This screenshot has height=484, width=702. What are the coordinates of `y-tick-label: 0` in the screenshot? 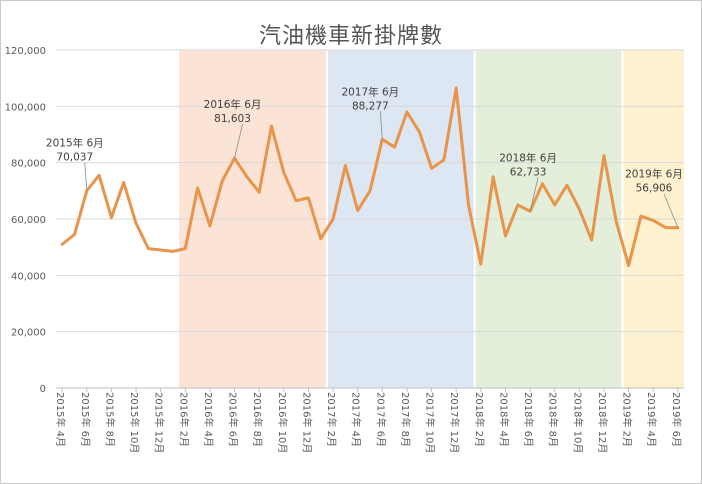 It's located at (43, 389).